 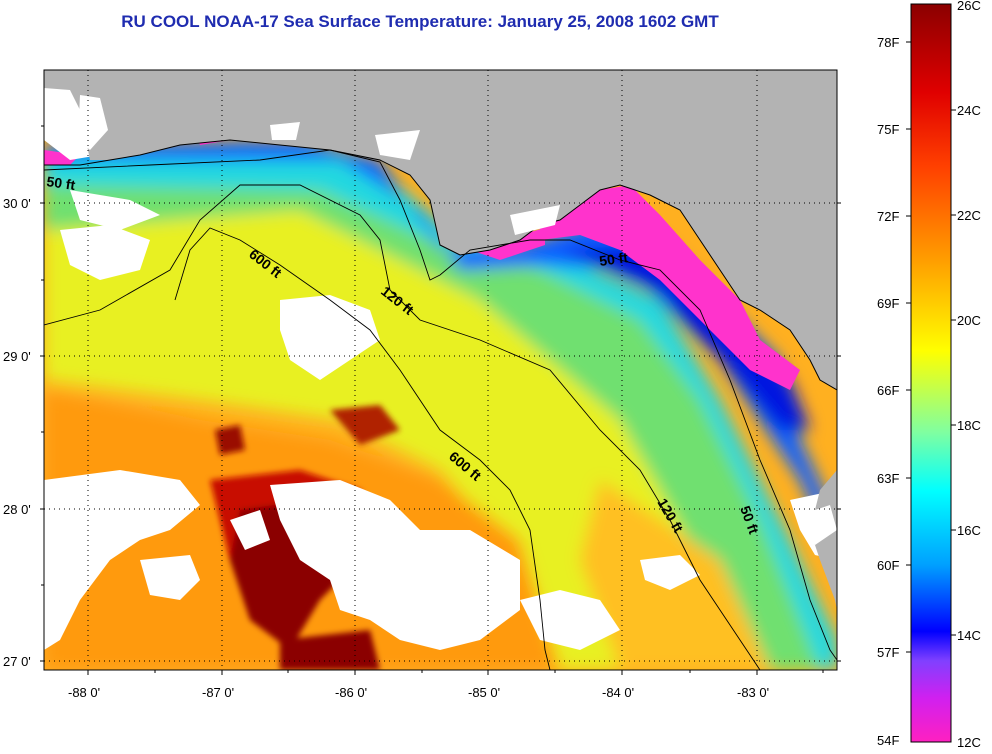 What do you see at coordinates (888, 390) in the screenshot?
I see `colorbar-fahrenheit-label: 66F` at bounding box center [888, 390].